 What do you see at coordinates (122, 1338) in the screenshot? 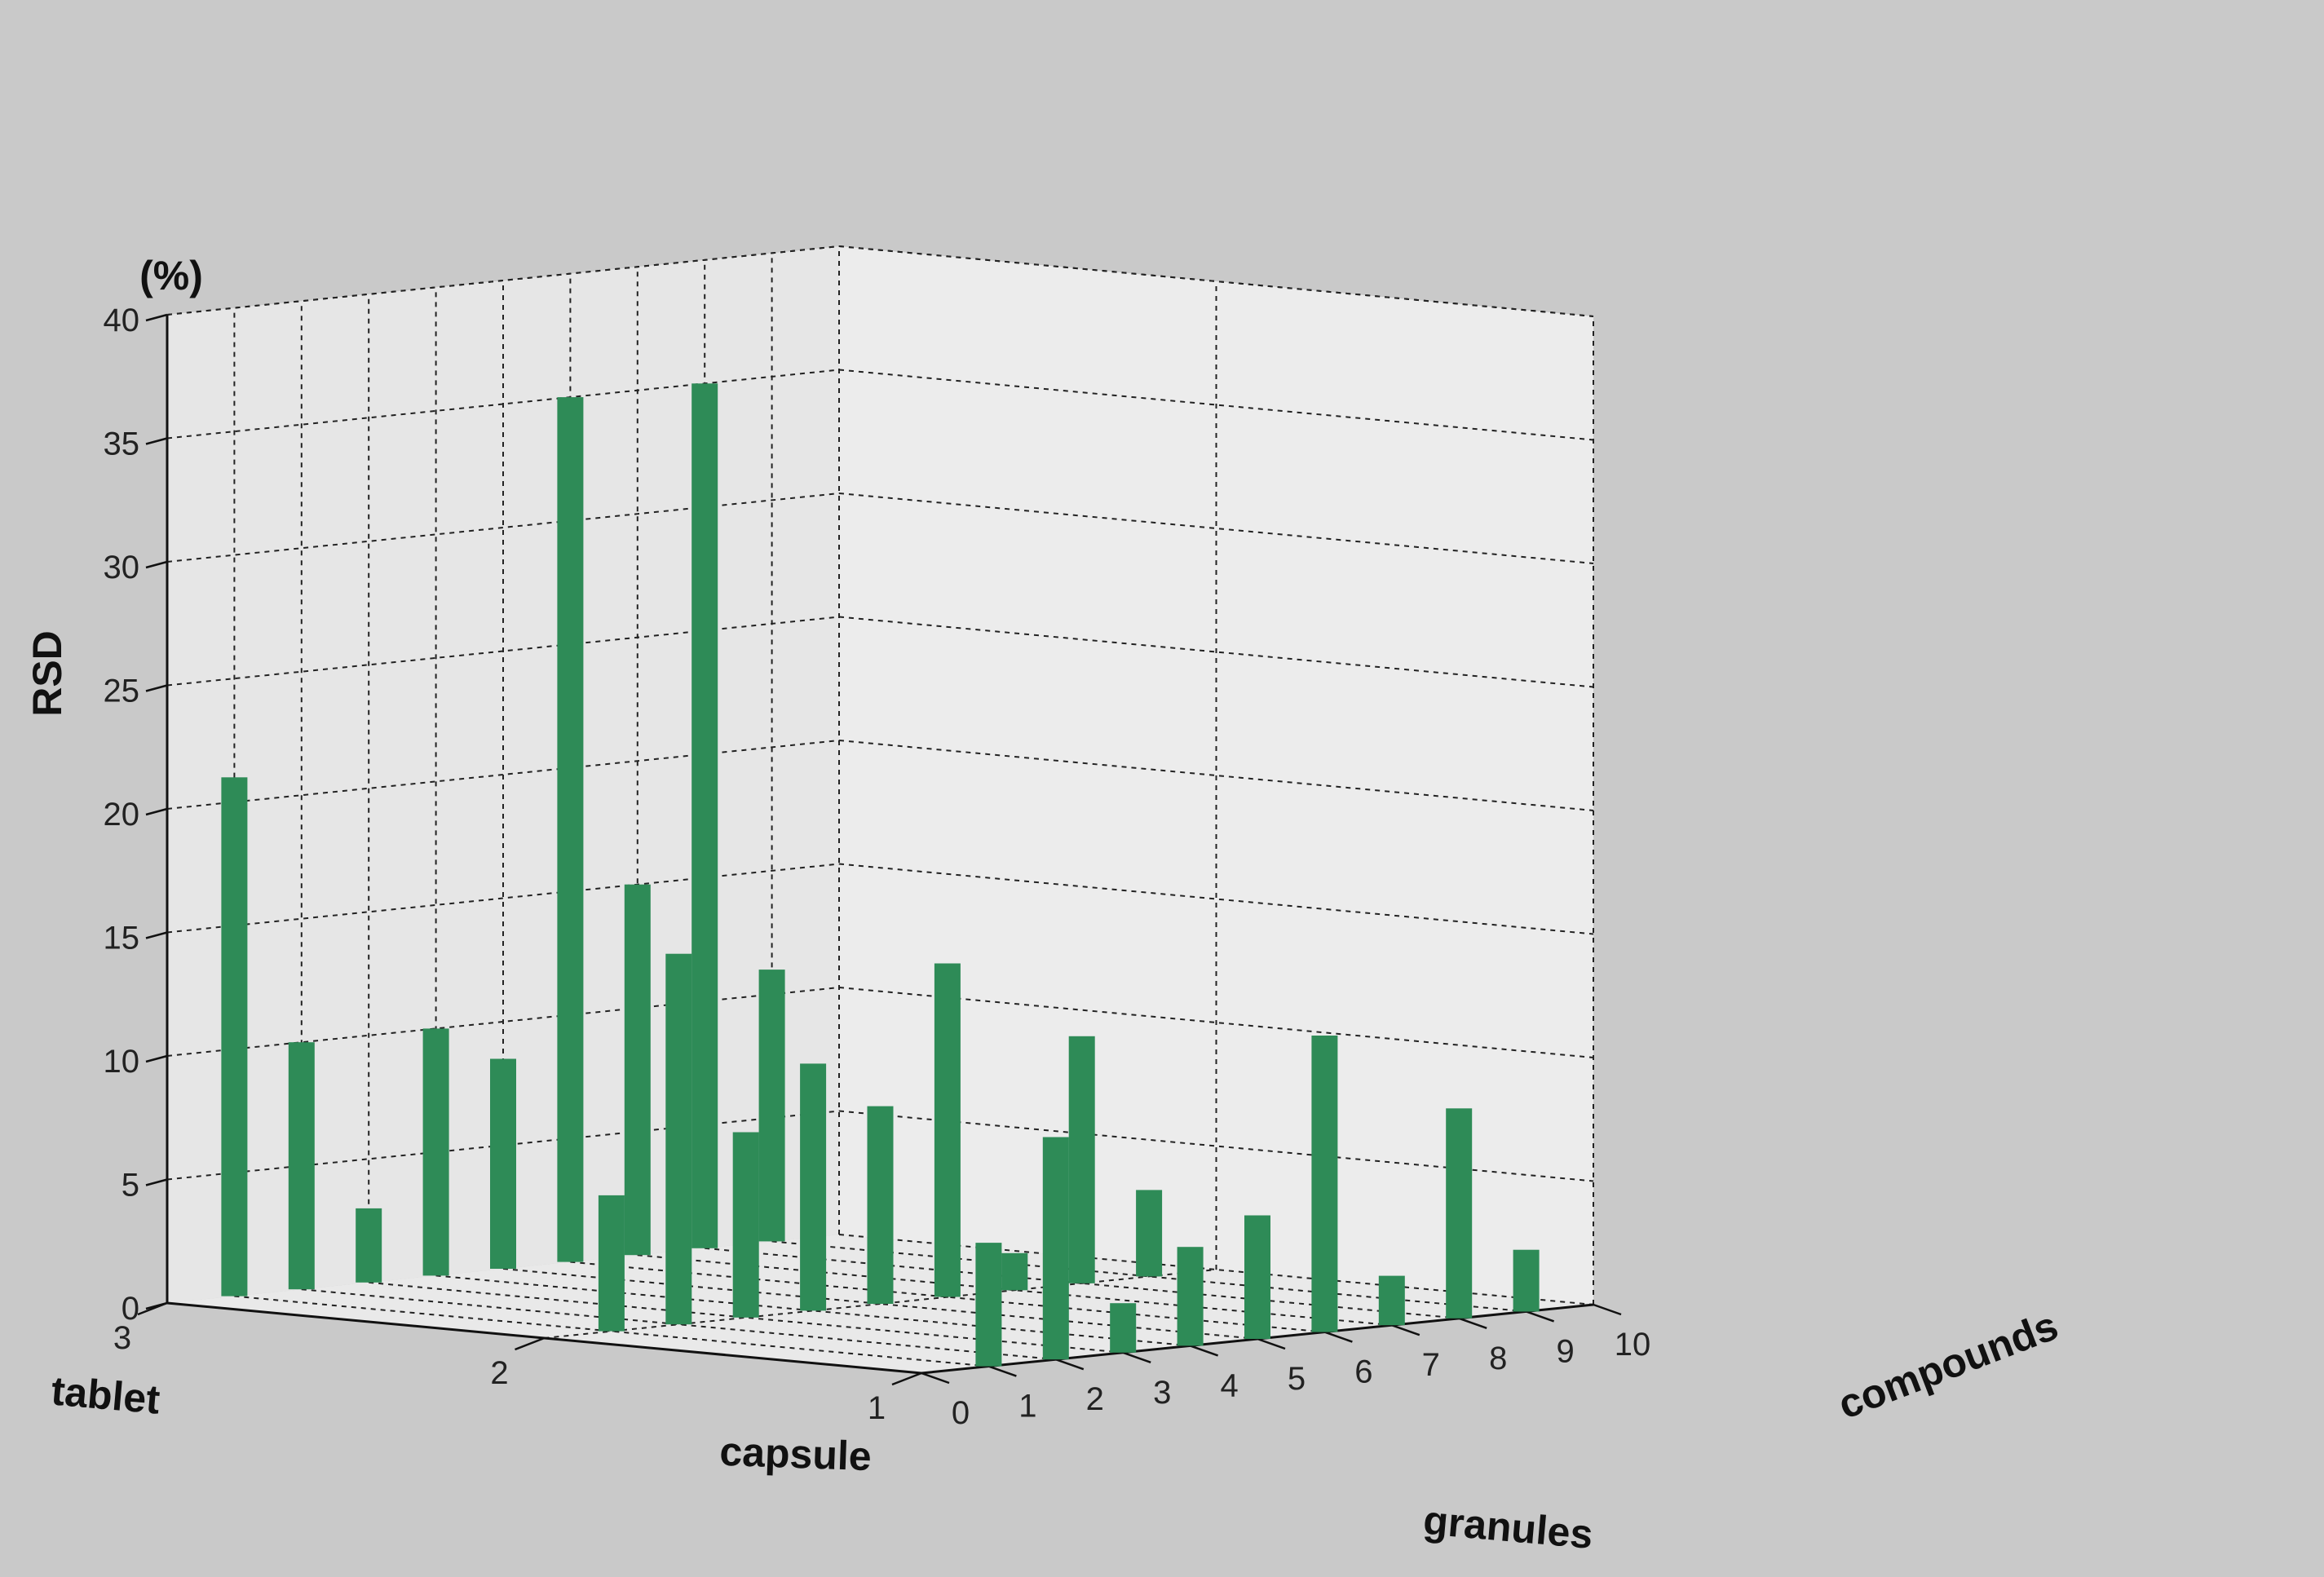
I see `y-tick-label-3: 3` at bounding box center [122, 1338].